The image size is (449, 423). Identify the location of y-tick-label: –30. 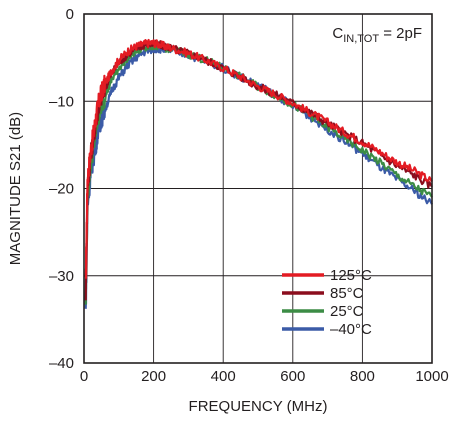
(61, 276).